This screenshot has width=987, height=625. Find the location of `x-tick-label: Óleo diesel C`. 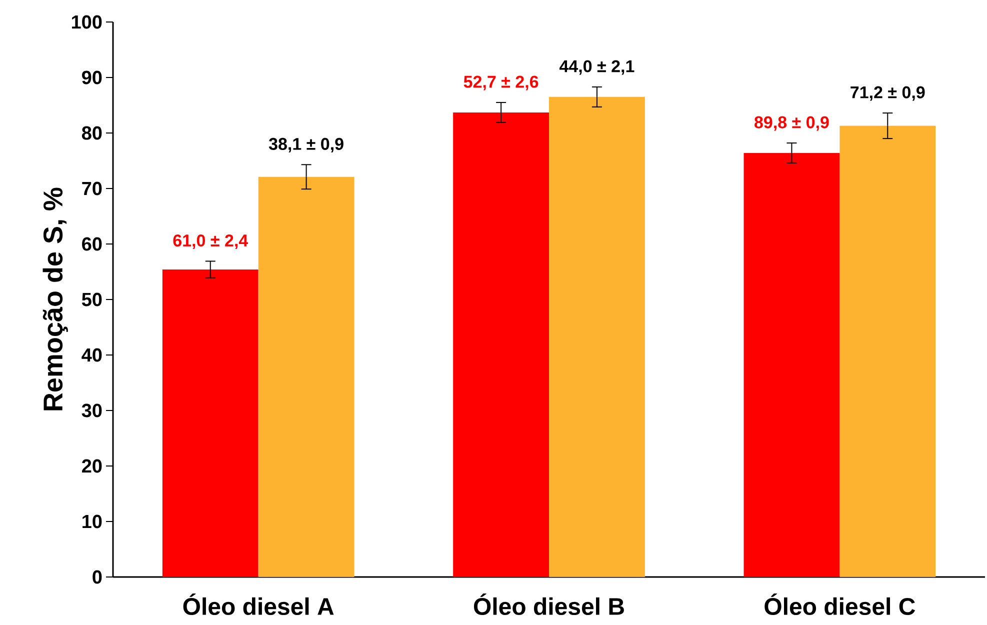

x-tick-label: Óleo diesel C is located at coordinates (840, 605).